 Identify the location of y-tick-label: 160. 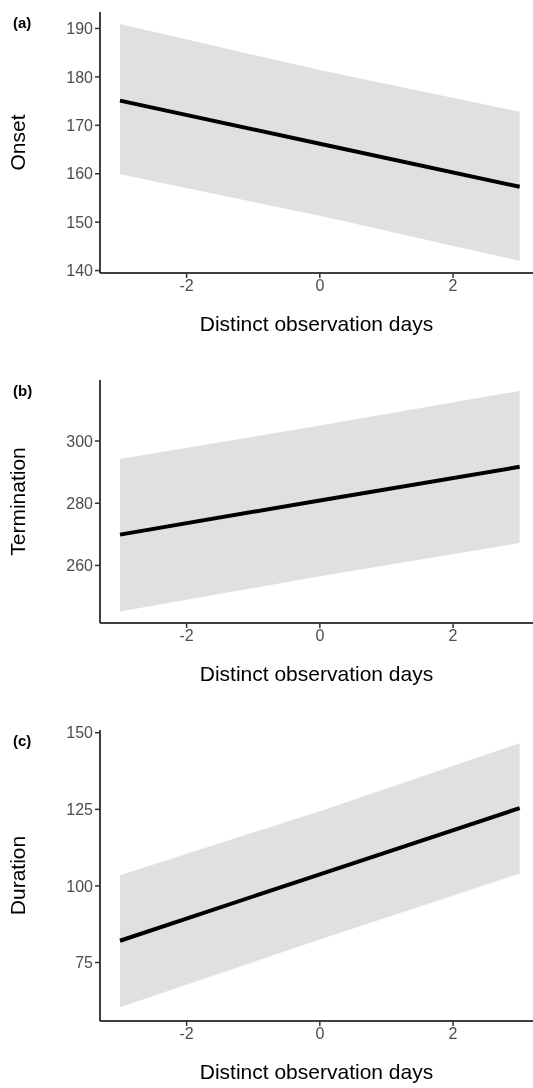
(80, 174).